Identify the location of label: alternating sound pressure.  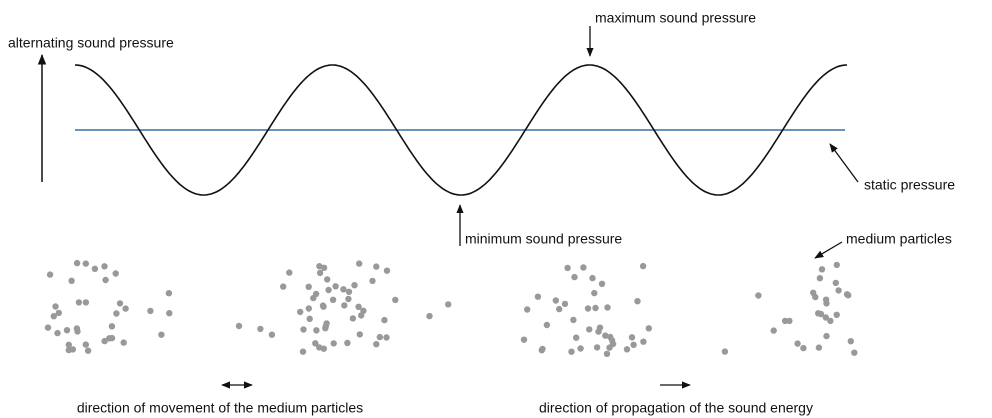
(91, 43).